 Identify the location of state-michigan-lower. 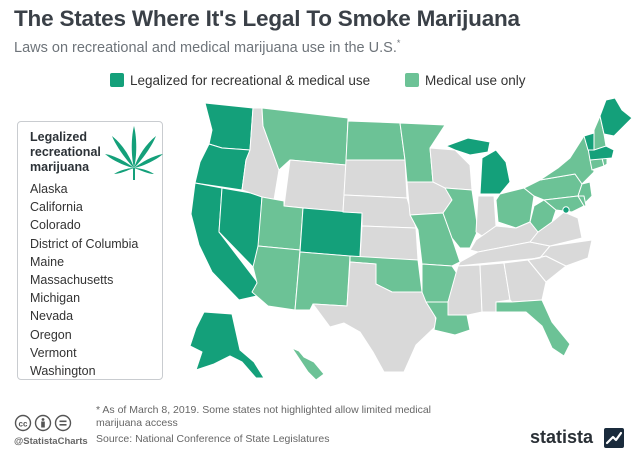
(495, 172).